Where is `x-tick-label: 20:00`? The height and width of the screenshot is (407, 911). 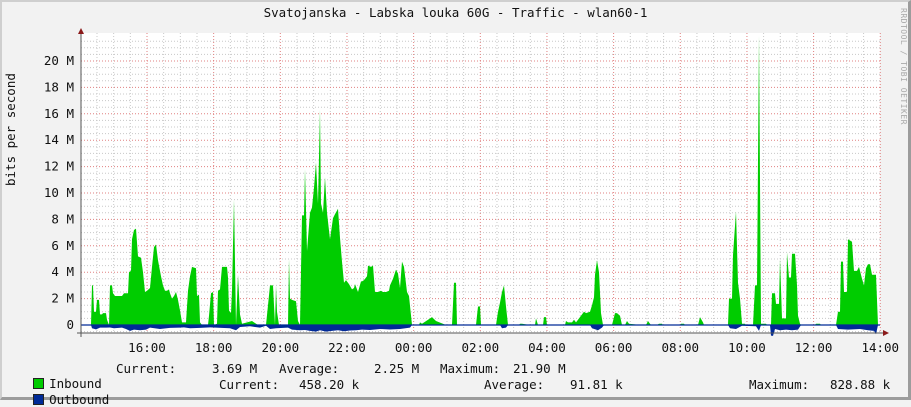
x-tick-label: 20:00 is located at coordinates (280, 347).